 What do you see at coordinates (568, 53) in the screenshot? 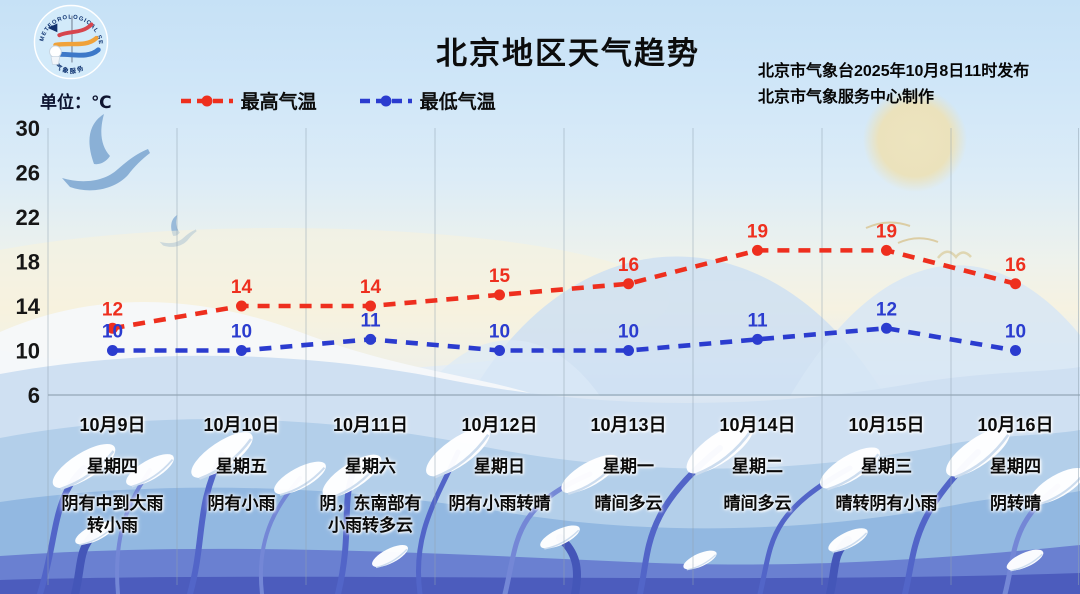
I see `page-title: 北京地区天气趋势` at bounding box center [568, 53].